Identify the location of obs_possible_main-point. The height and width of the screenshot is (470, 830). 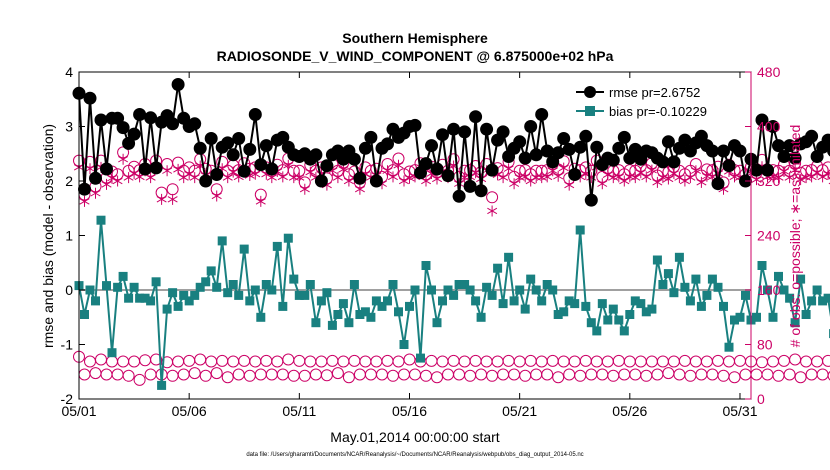
(492, 197).